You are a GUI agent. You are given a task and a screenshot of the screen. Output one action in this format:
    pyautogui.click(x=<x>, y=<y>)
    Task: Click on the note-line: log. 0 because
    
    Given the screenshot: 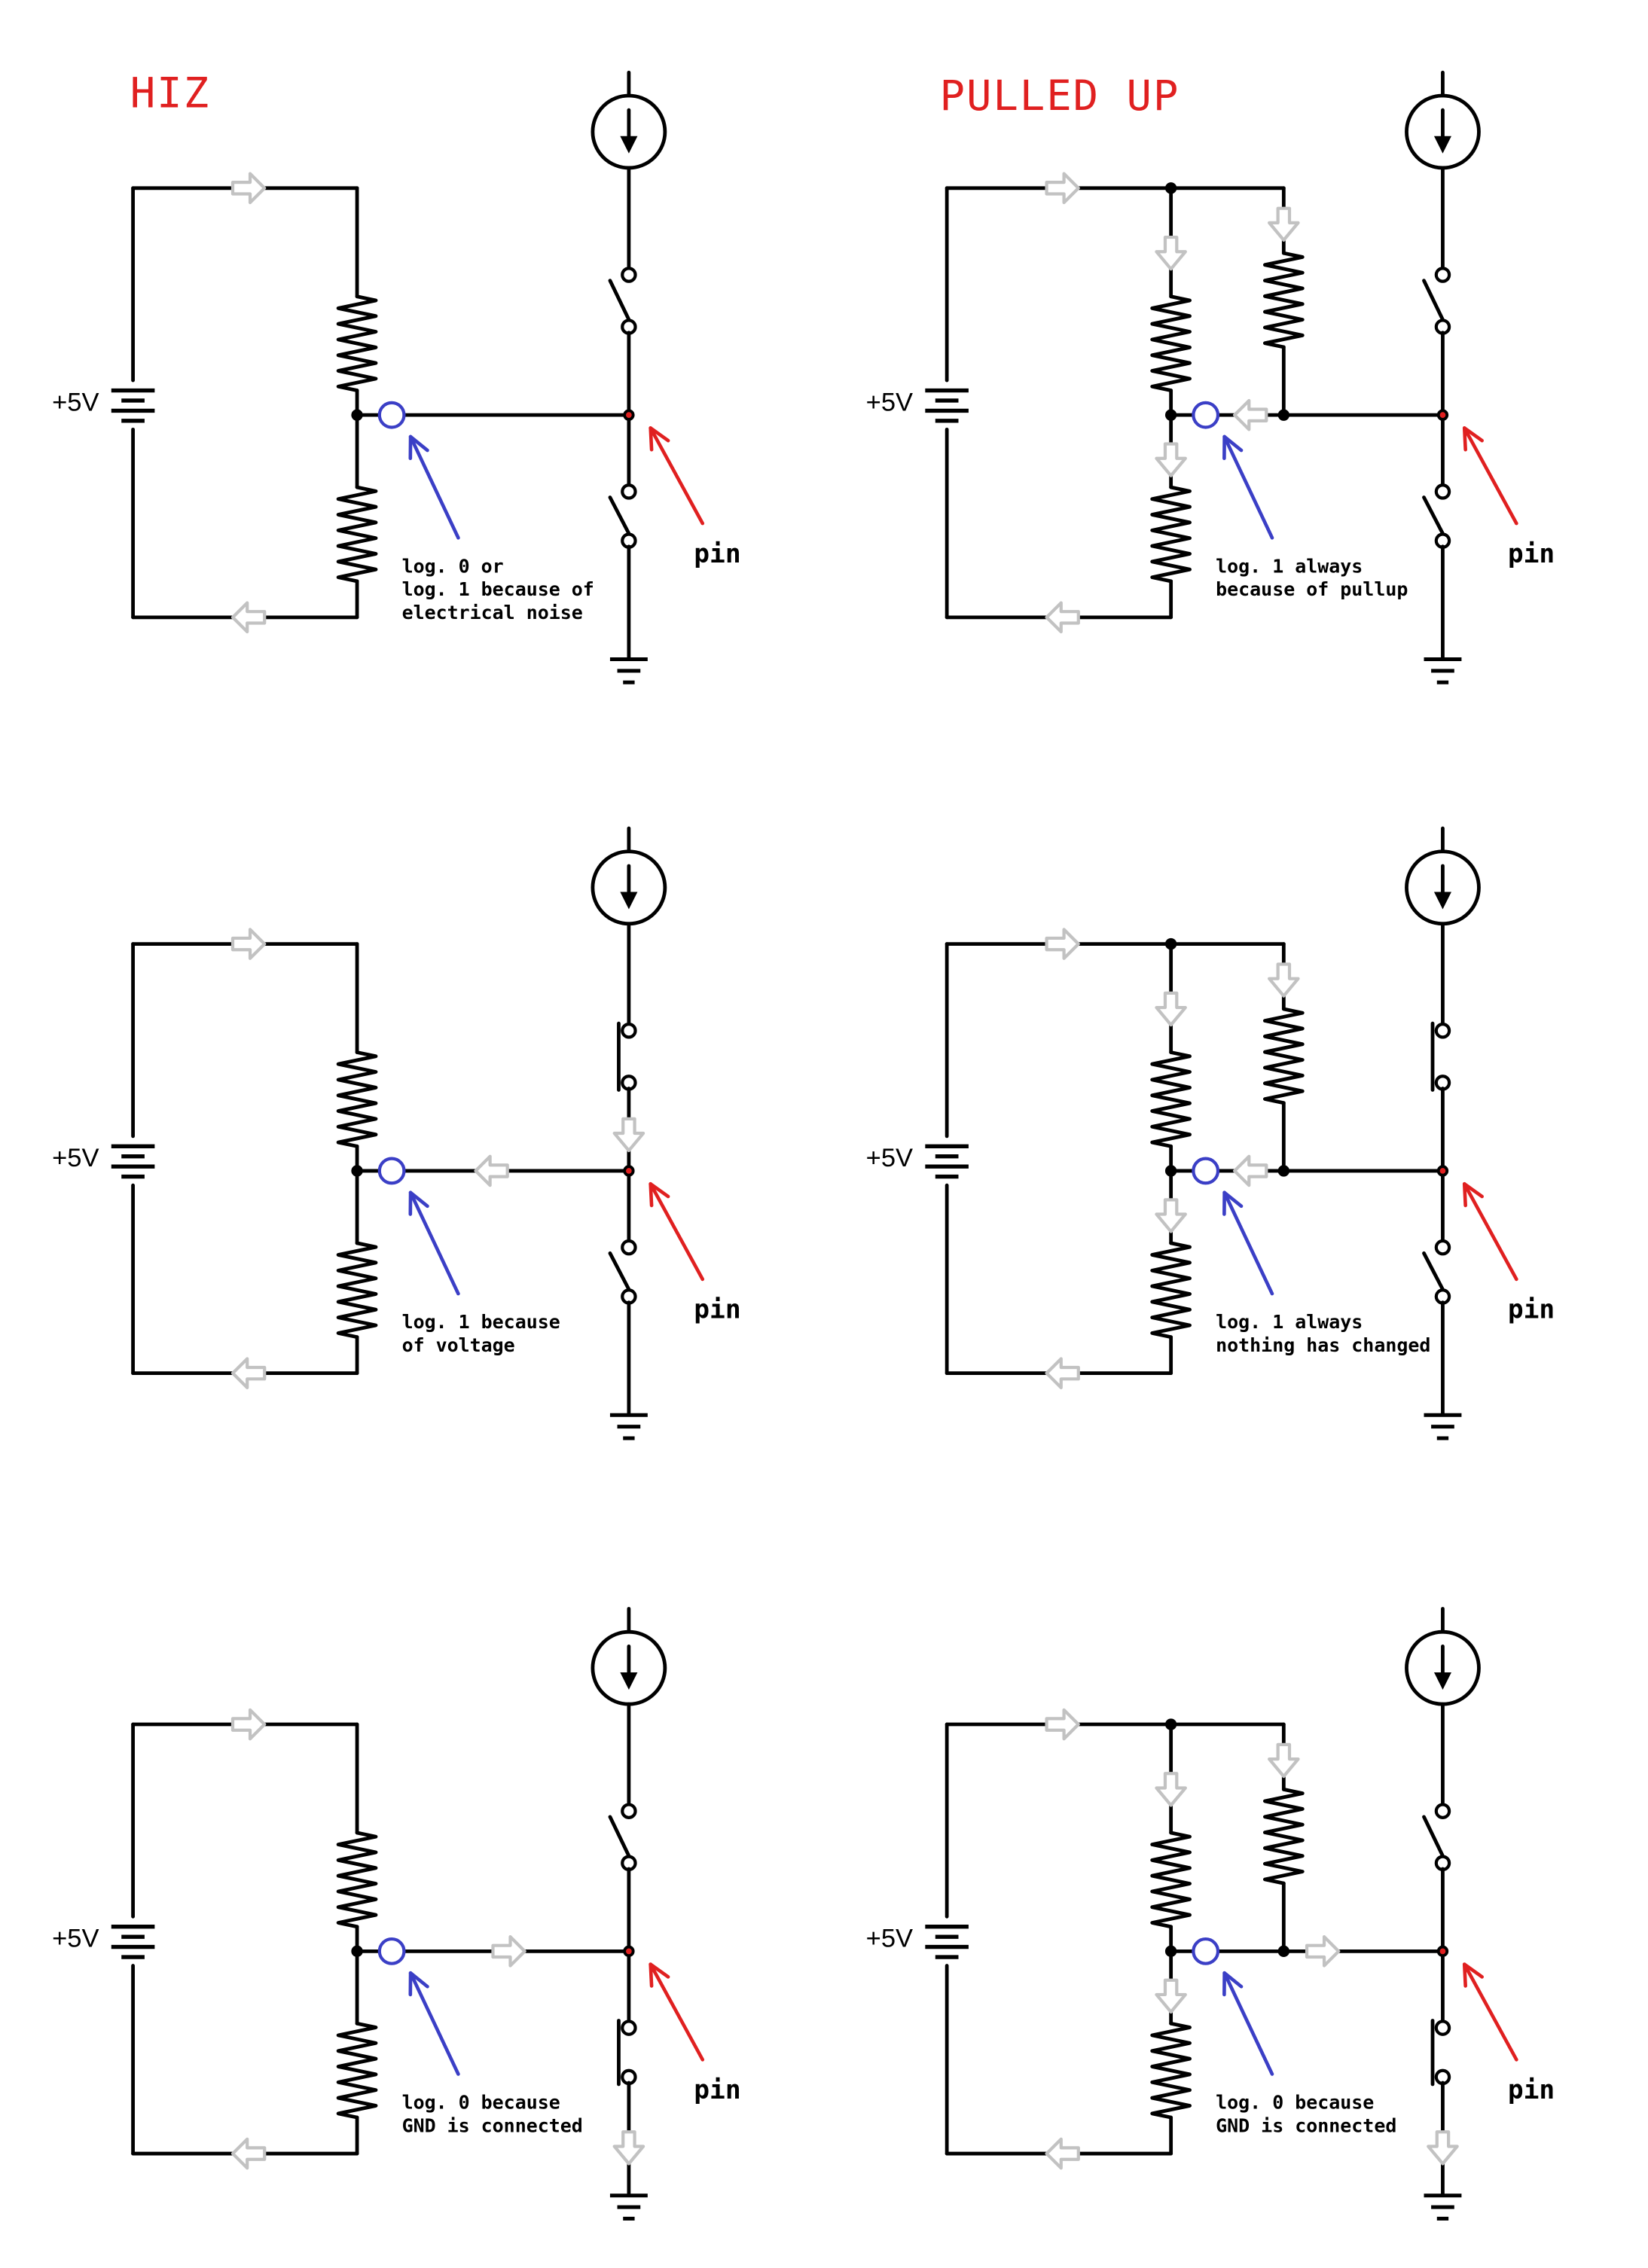 What is the action you would take?
    pyautogui.click(x=1295, y=2103)
    